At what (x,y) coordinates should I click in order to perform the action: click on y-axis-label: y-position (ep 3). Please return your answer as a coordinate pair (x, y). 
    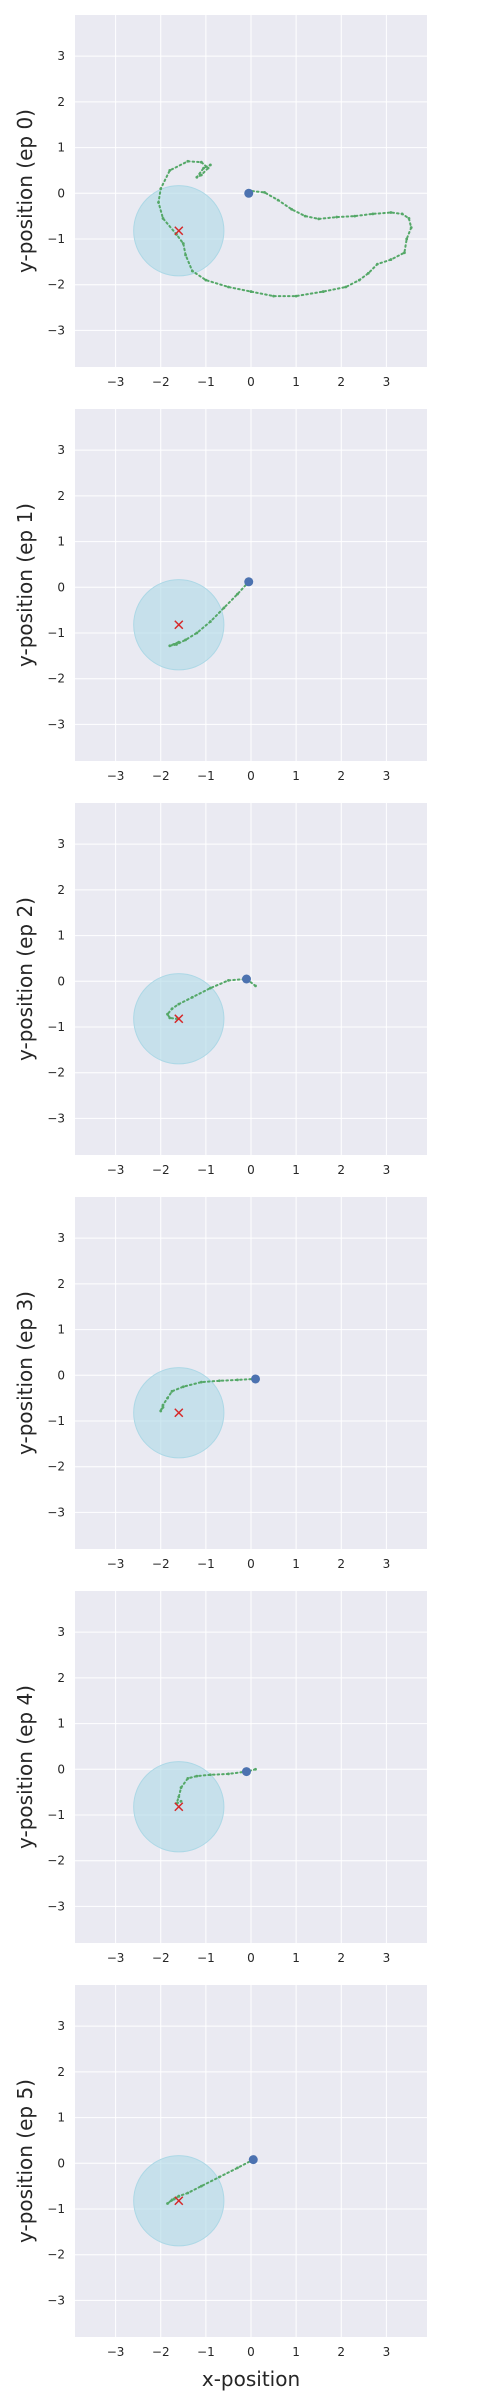
    Looking at the image, I should click on (25, 1373).